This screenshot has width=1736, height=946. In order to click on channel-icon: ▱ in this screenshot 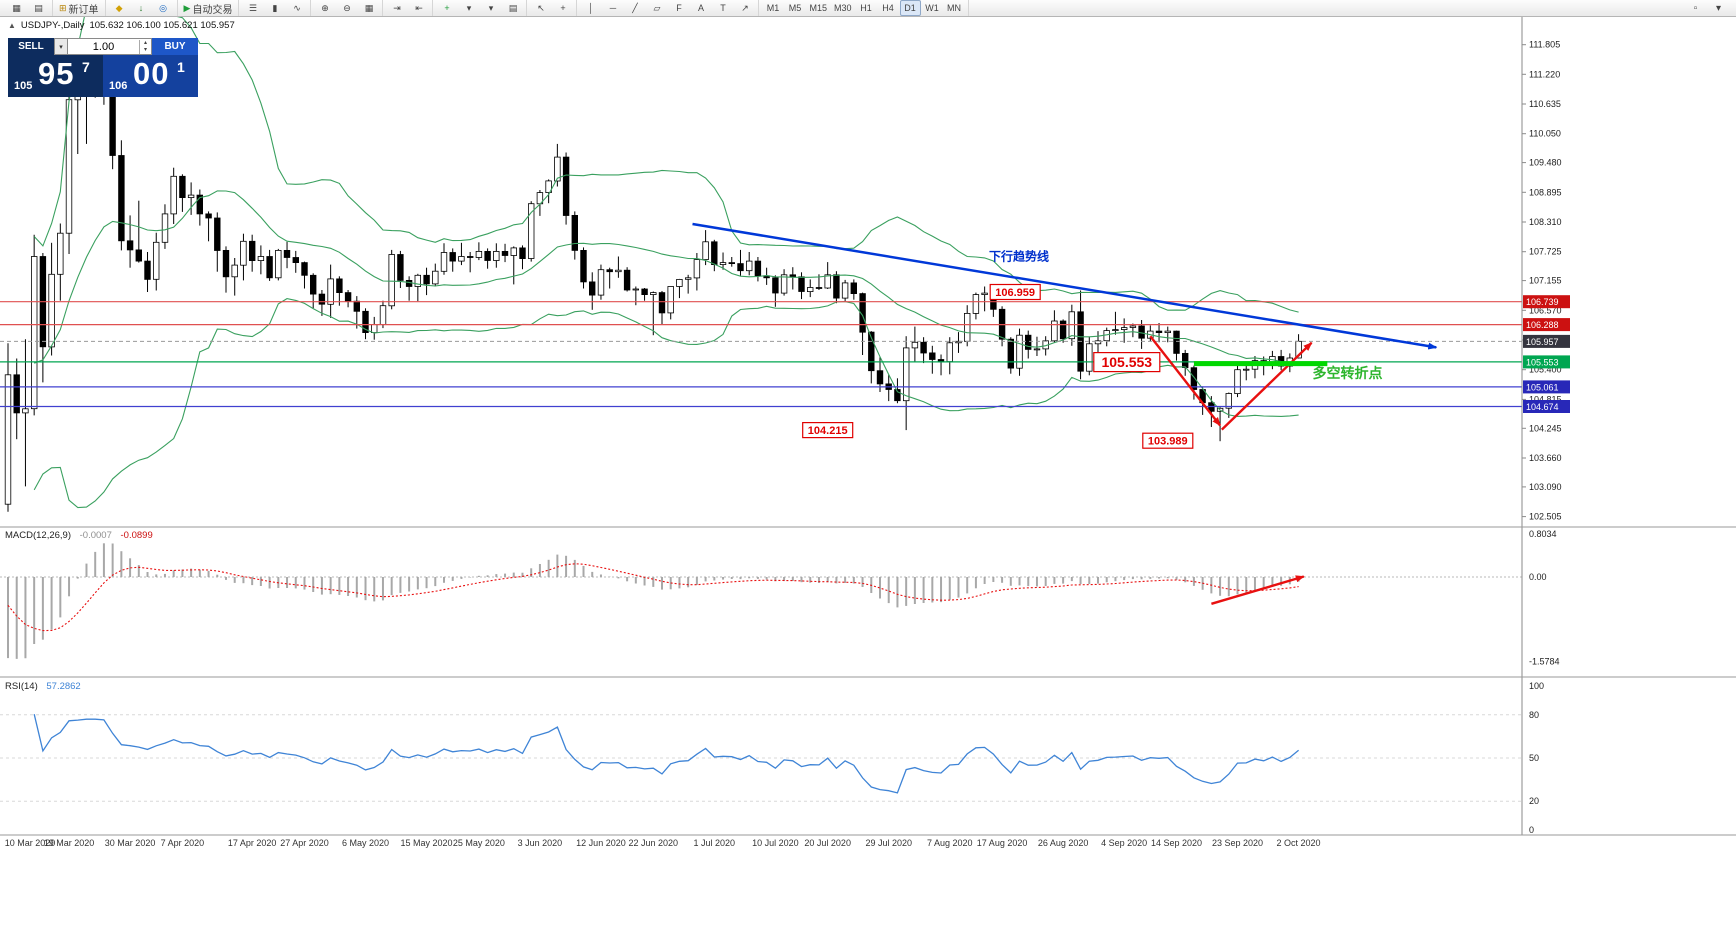, I will do `click(657, 7)`.